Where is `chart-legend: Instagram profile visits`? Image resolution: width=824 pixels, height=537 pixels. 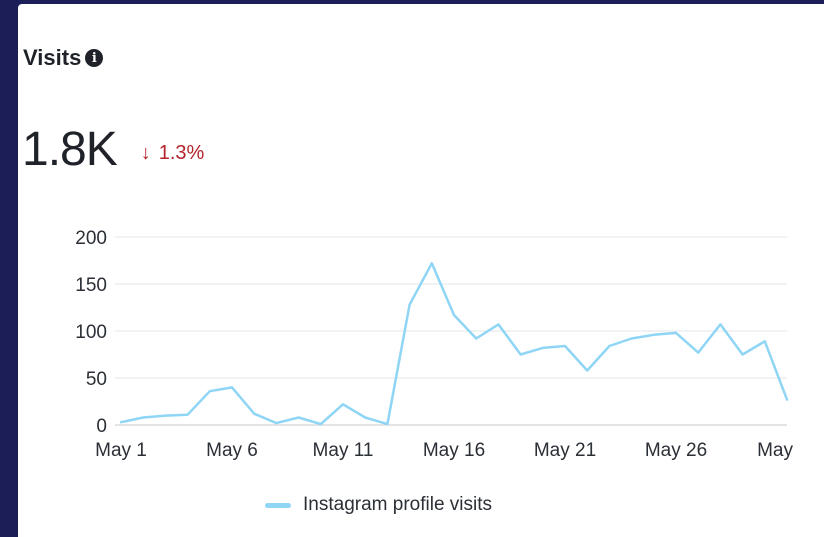 chart-legend: Instagram profile visits is located at coordinates (378, 505).